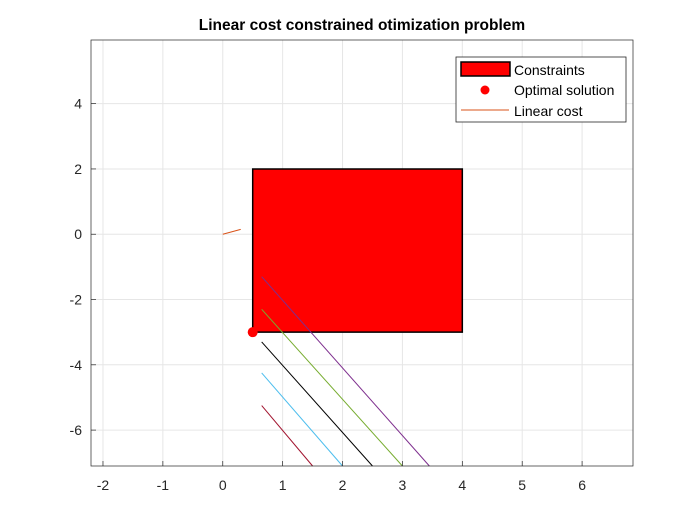 The height and width of the screenshot is (525, 700). I want to click on legend-linear-cost-label: Linear cost, so click(548, 111).